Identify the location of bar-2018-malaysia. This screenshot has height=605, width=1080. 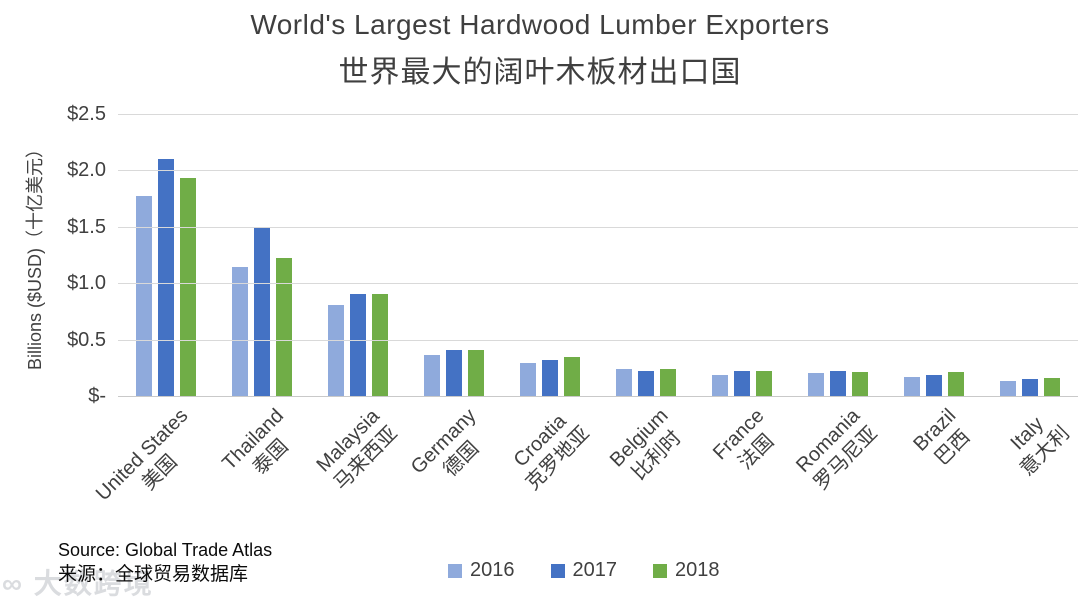
(380, 345).